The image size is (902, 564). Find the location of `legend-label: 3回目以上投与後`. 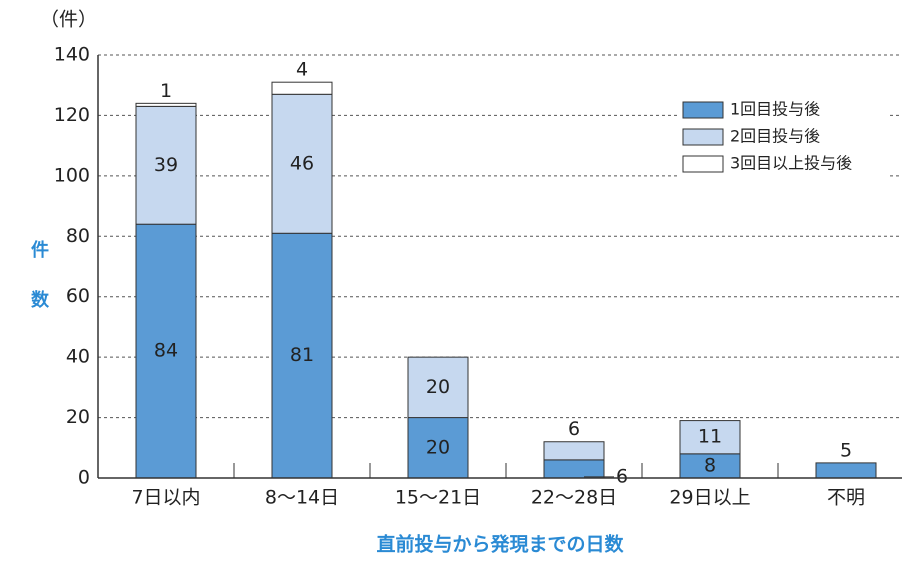

legend-label: 3回目以上投与後 is located at coordinates (791, 163).